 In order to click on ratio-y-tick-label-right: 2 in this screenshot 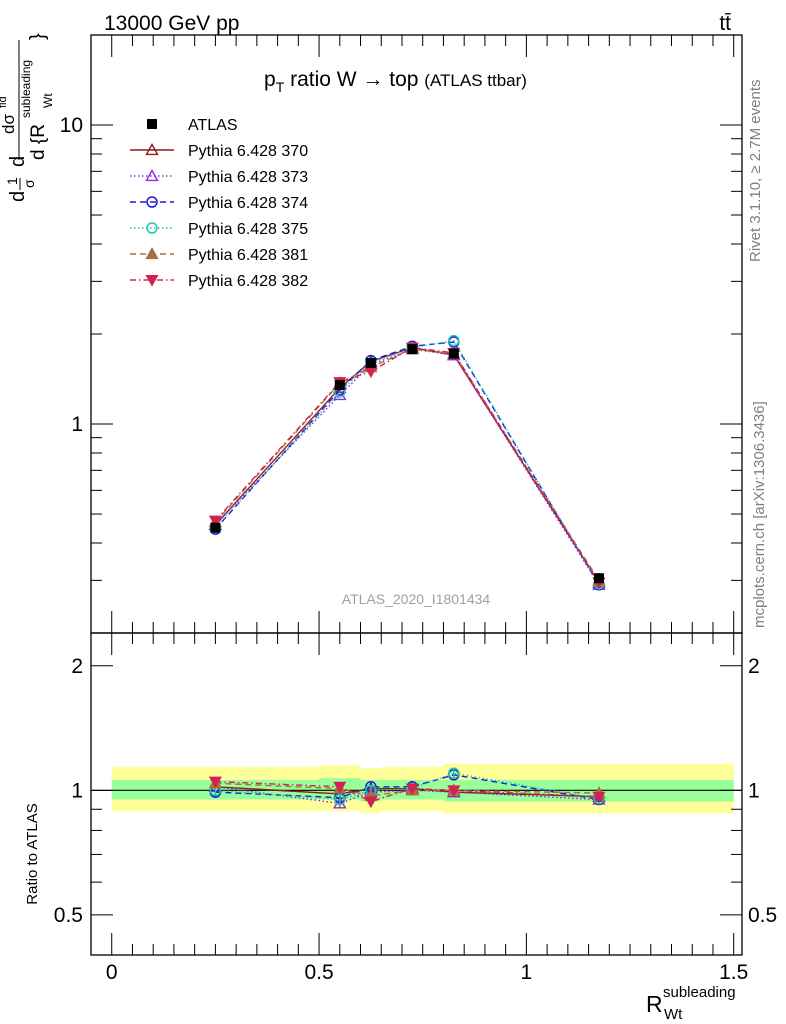, I will do `click(754, 666)`.